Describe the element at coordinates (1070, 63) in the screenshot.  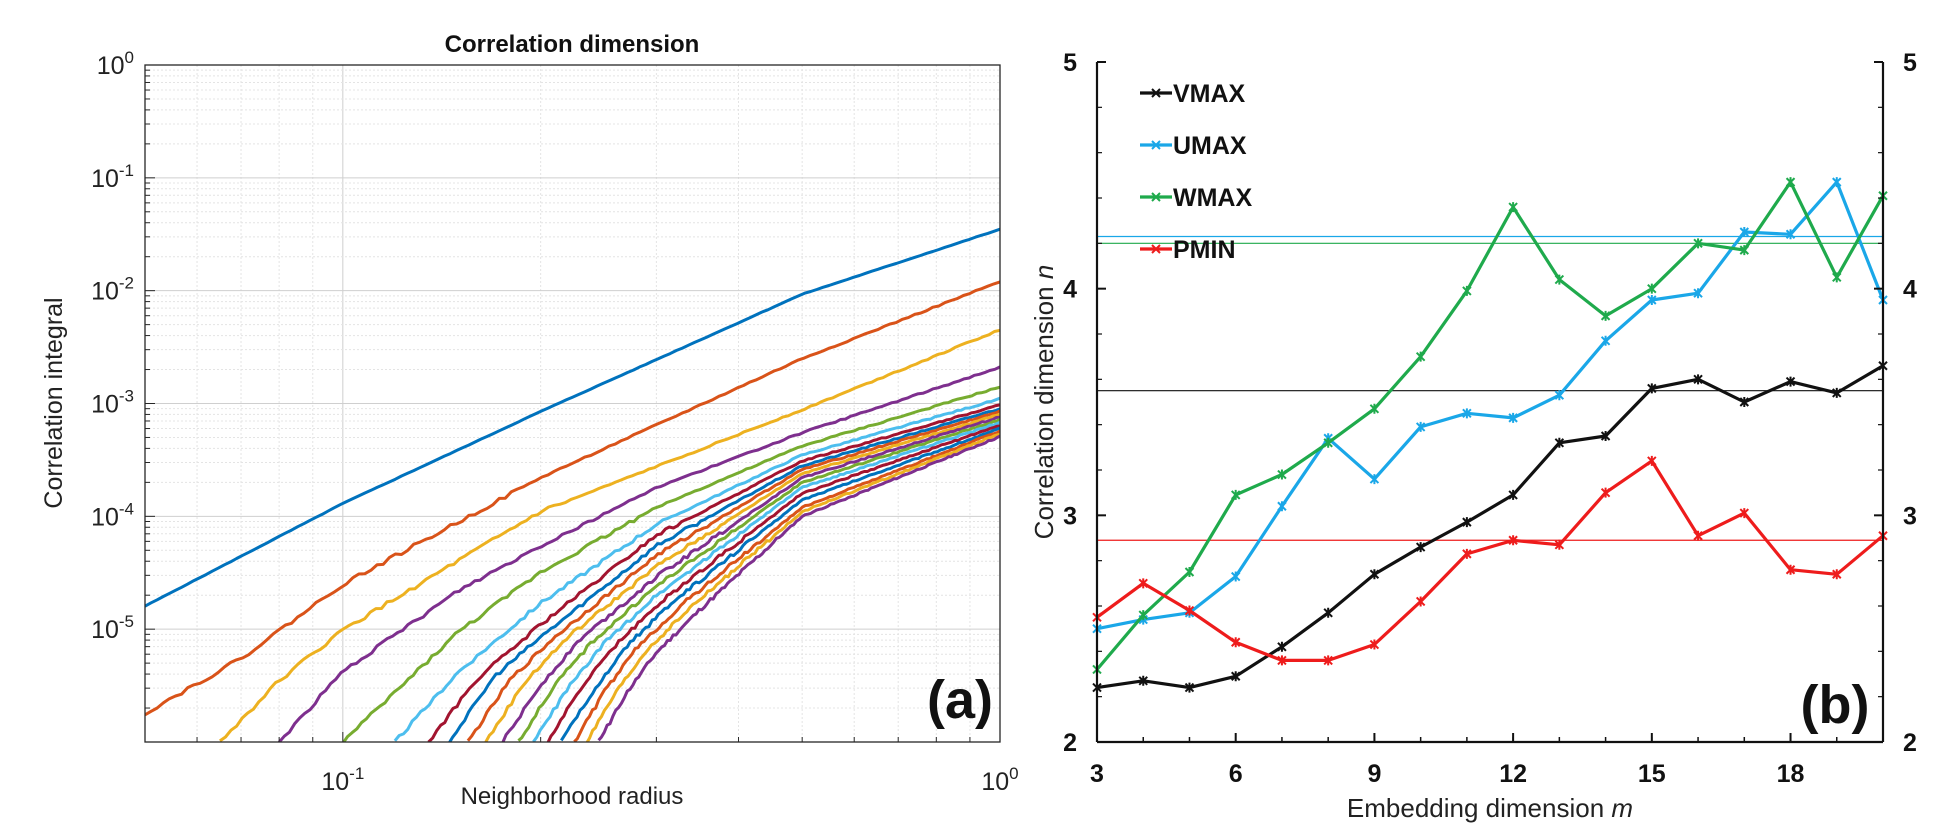
I see `b-y-tick-label: 5` at that location.